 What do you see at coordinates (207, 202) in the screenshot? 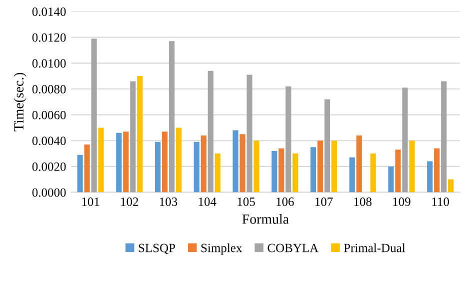
I see `x-tick-label: 104` at bounding box center [207, 202].